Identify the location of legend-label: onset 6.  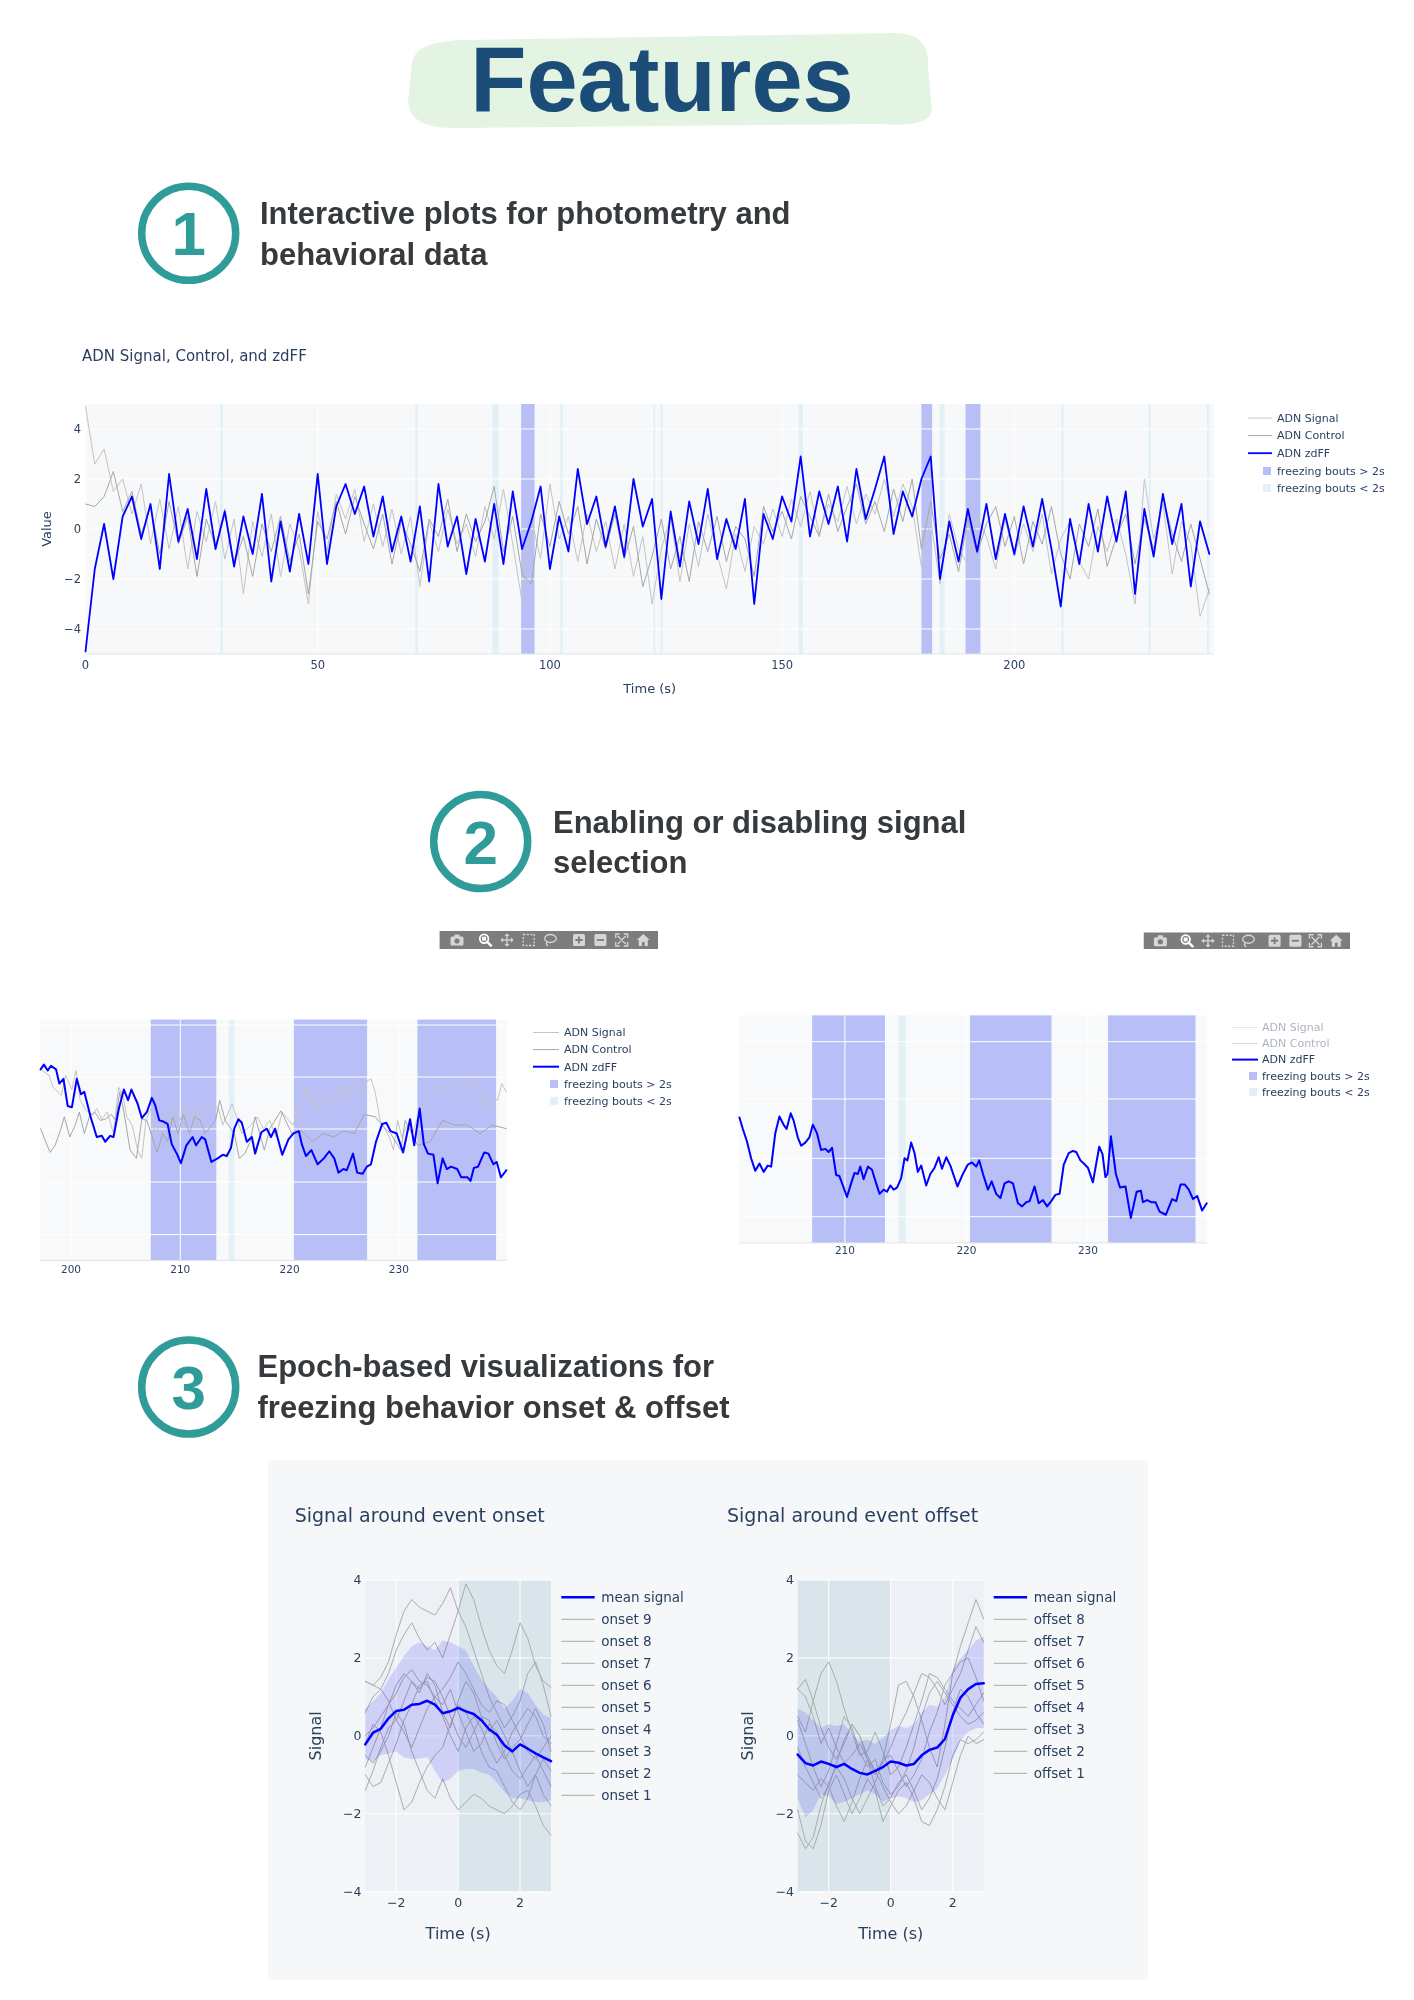
(626, 1685).